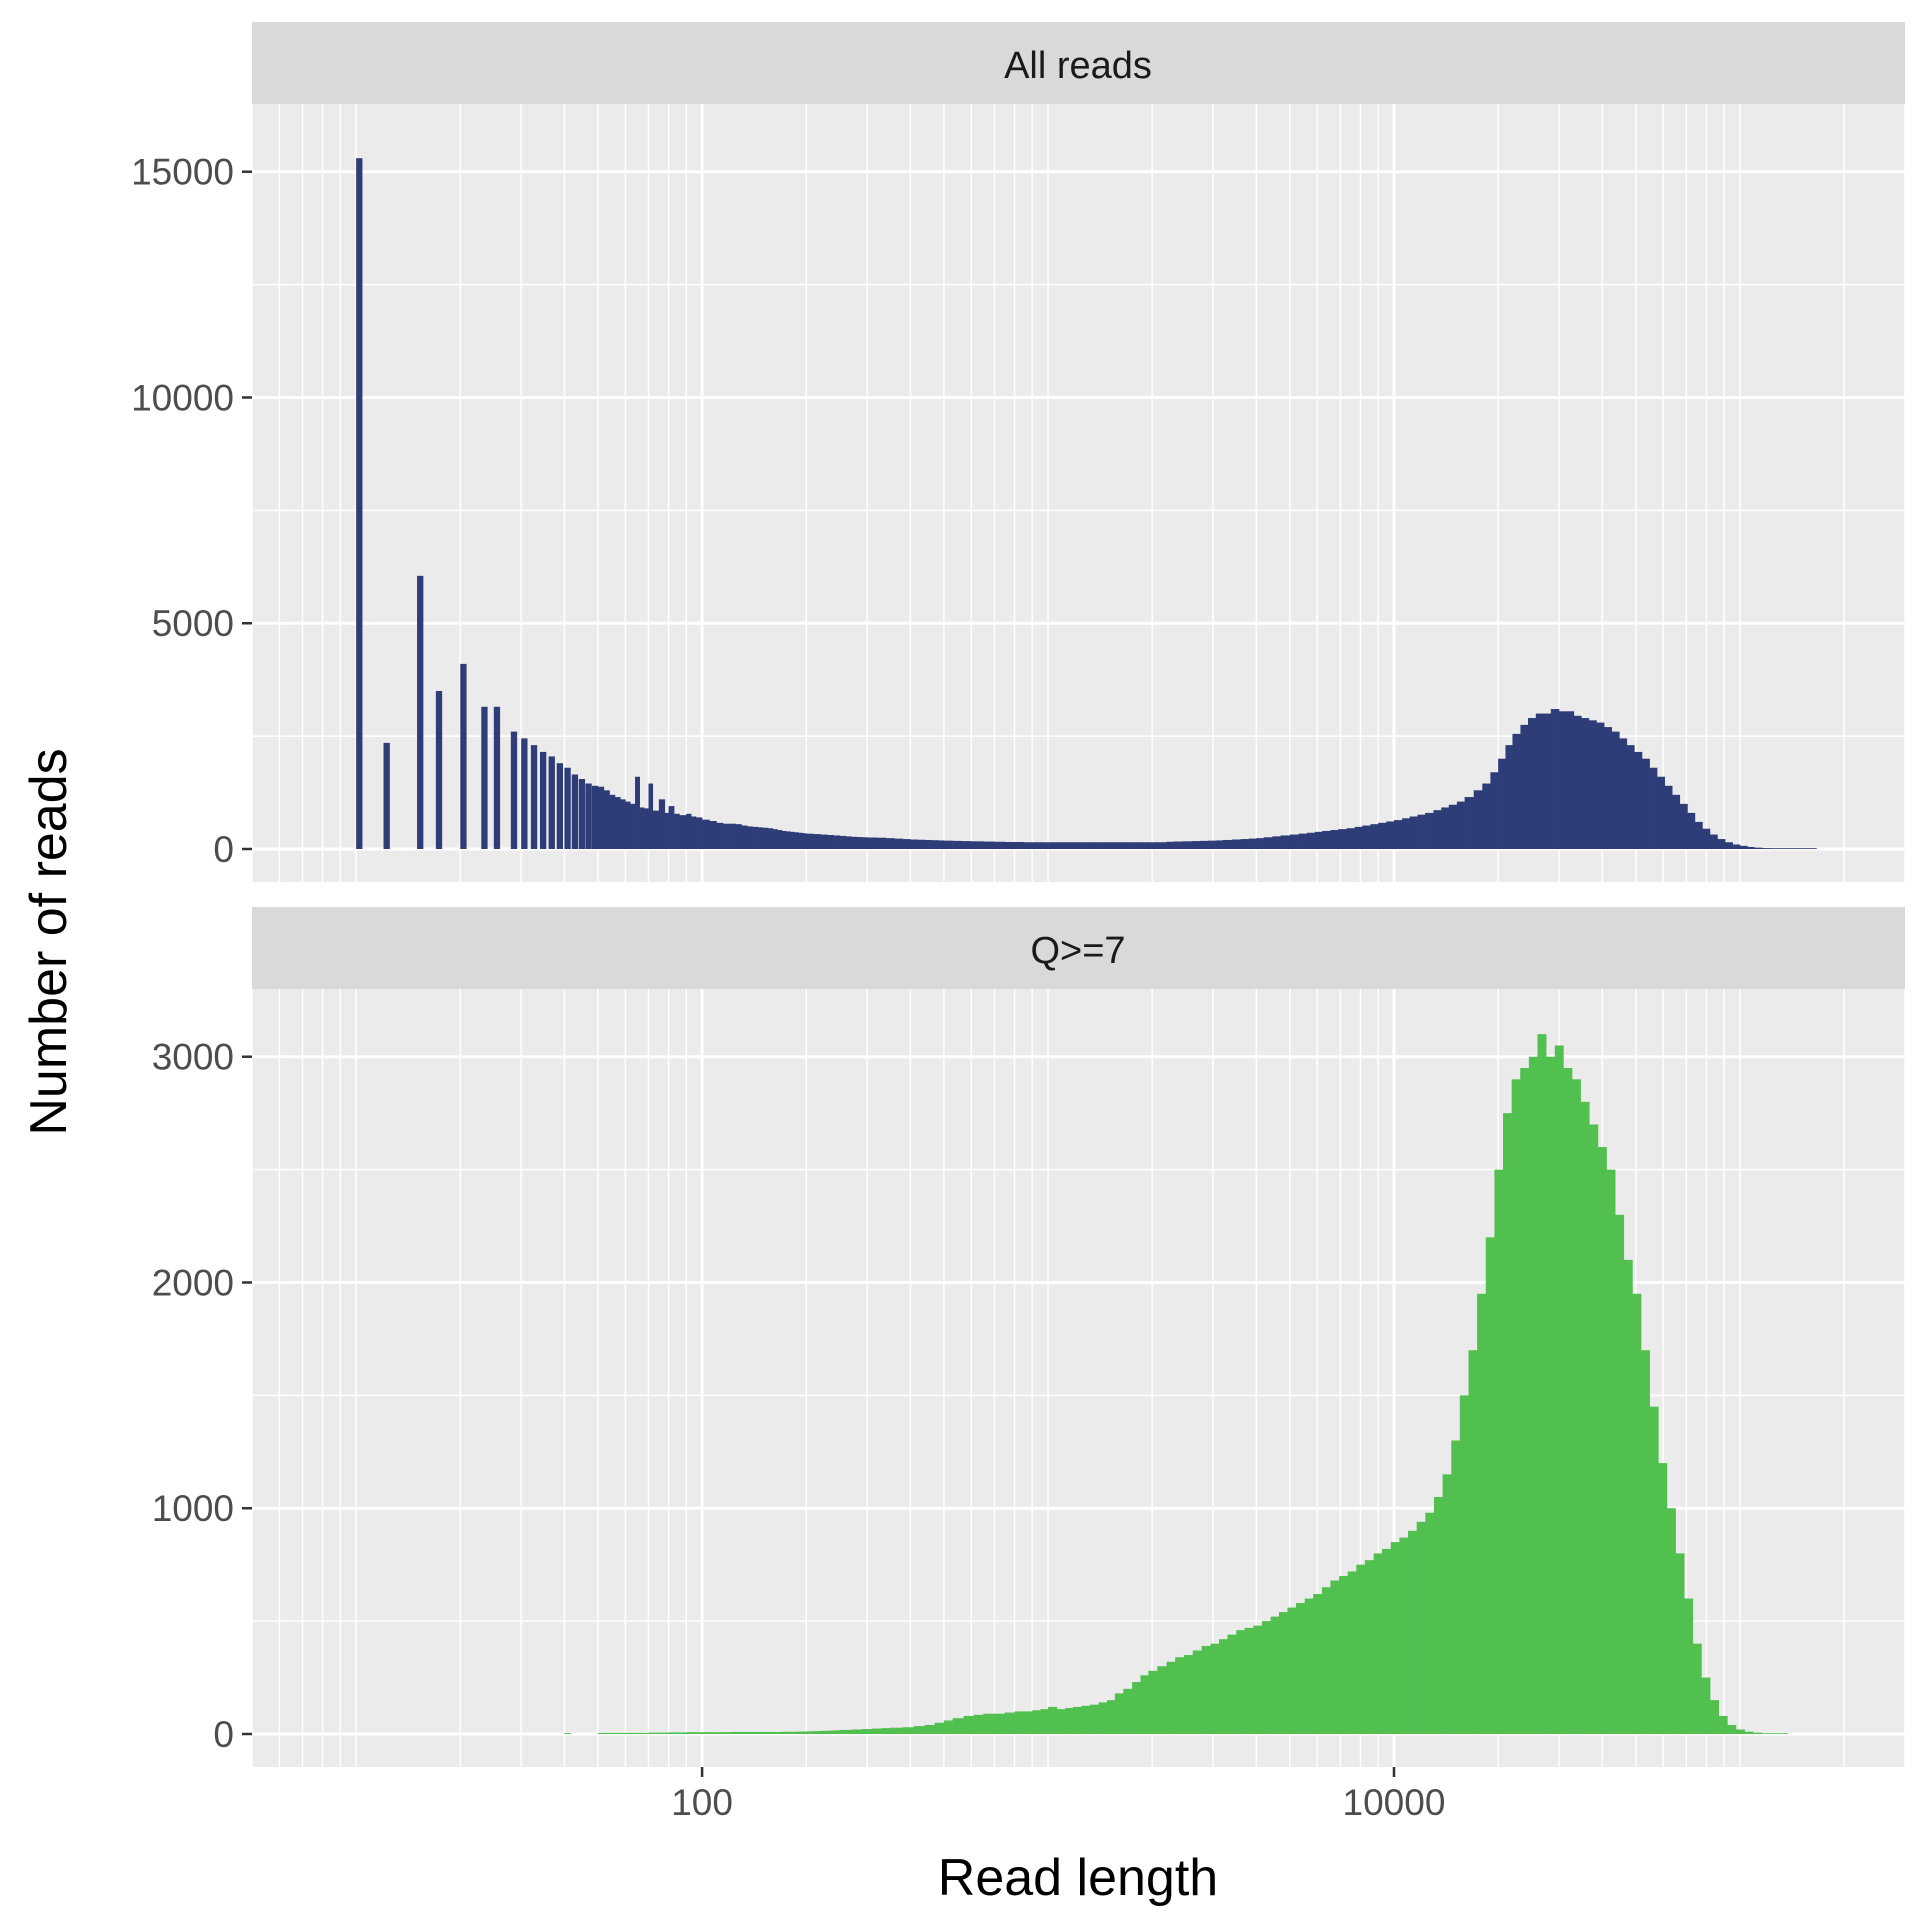 This screenshot has width=1920, height=1920. I want to click on strip-background-all-reads, so click(1078, 63).